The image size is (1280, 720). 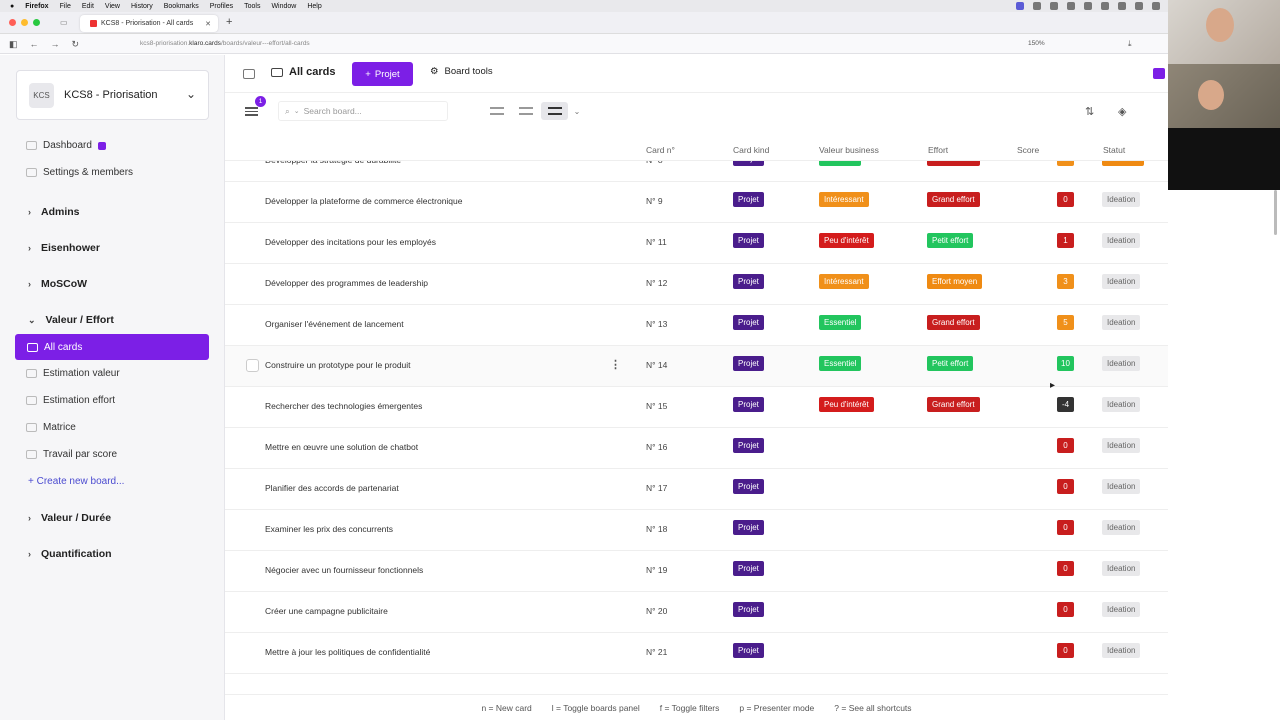 What do you see at coordinates (57, 284) in the screenshot?
I see `sidebar-group-moscow: › MoSCoW` at bounding box center [57, 284].